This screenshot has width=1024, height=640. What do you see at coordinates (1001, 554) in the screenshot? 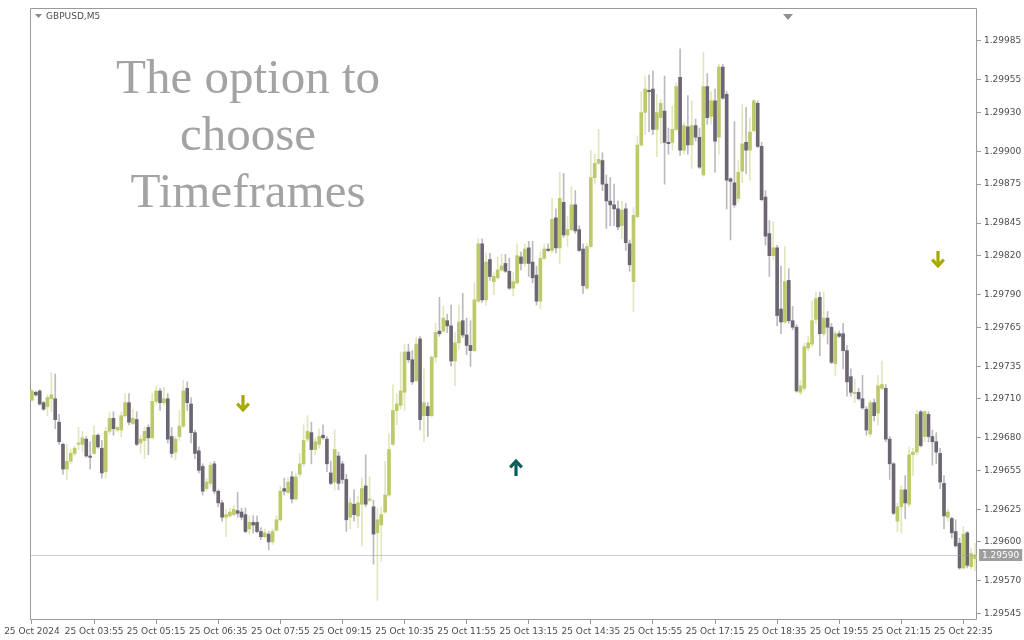
I see `ref-line-label: 1.29590` at bounding box center [1001, 554].